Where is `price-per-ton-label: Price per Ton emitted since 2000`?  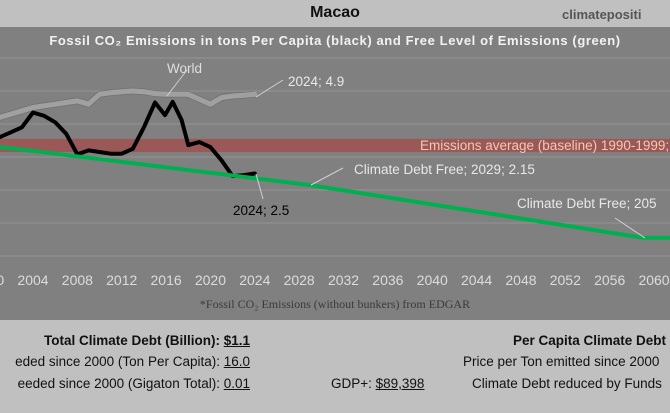
price-per-ton-label: Price per Ton emitted since 2000 is located at coordinates (561, 361).